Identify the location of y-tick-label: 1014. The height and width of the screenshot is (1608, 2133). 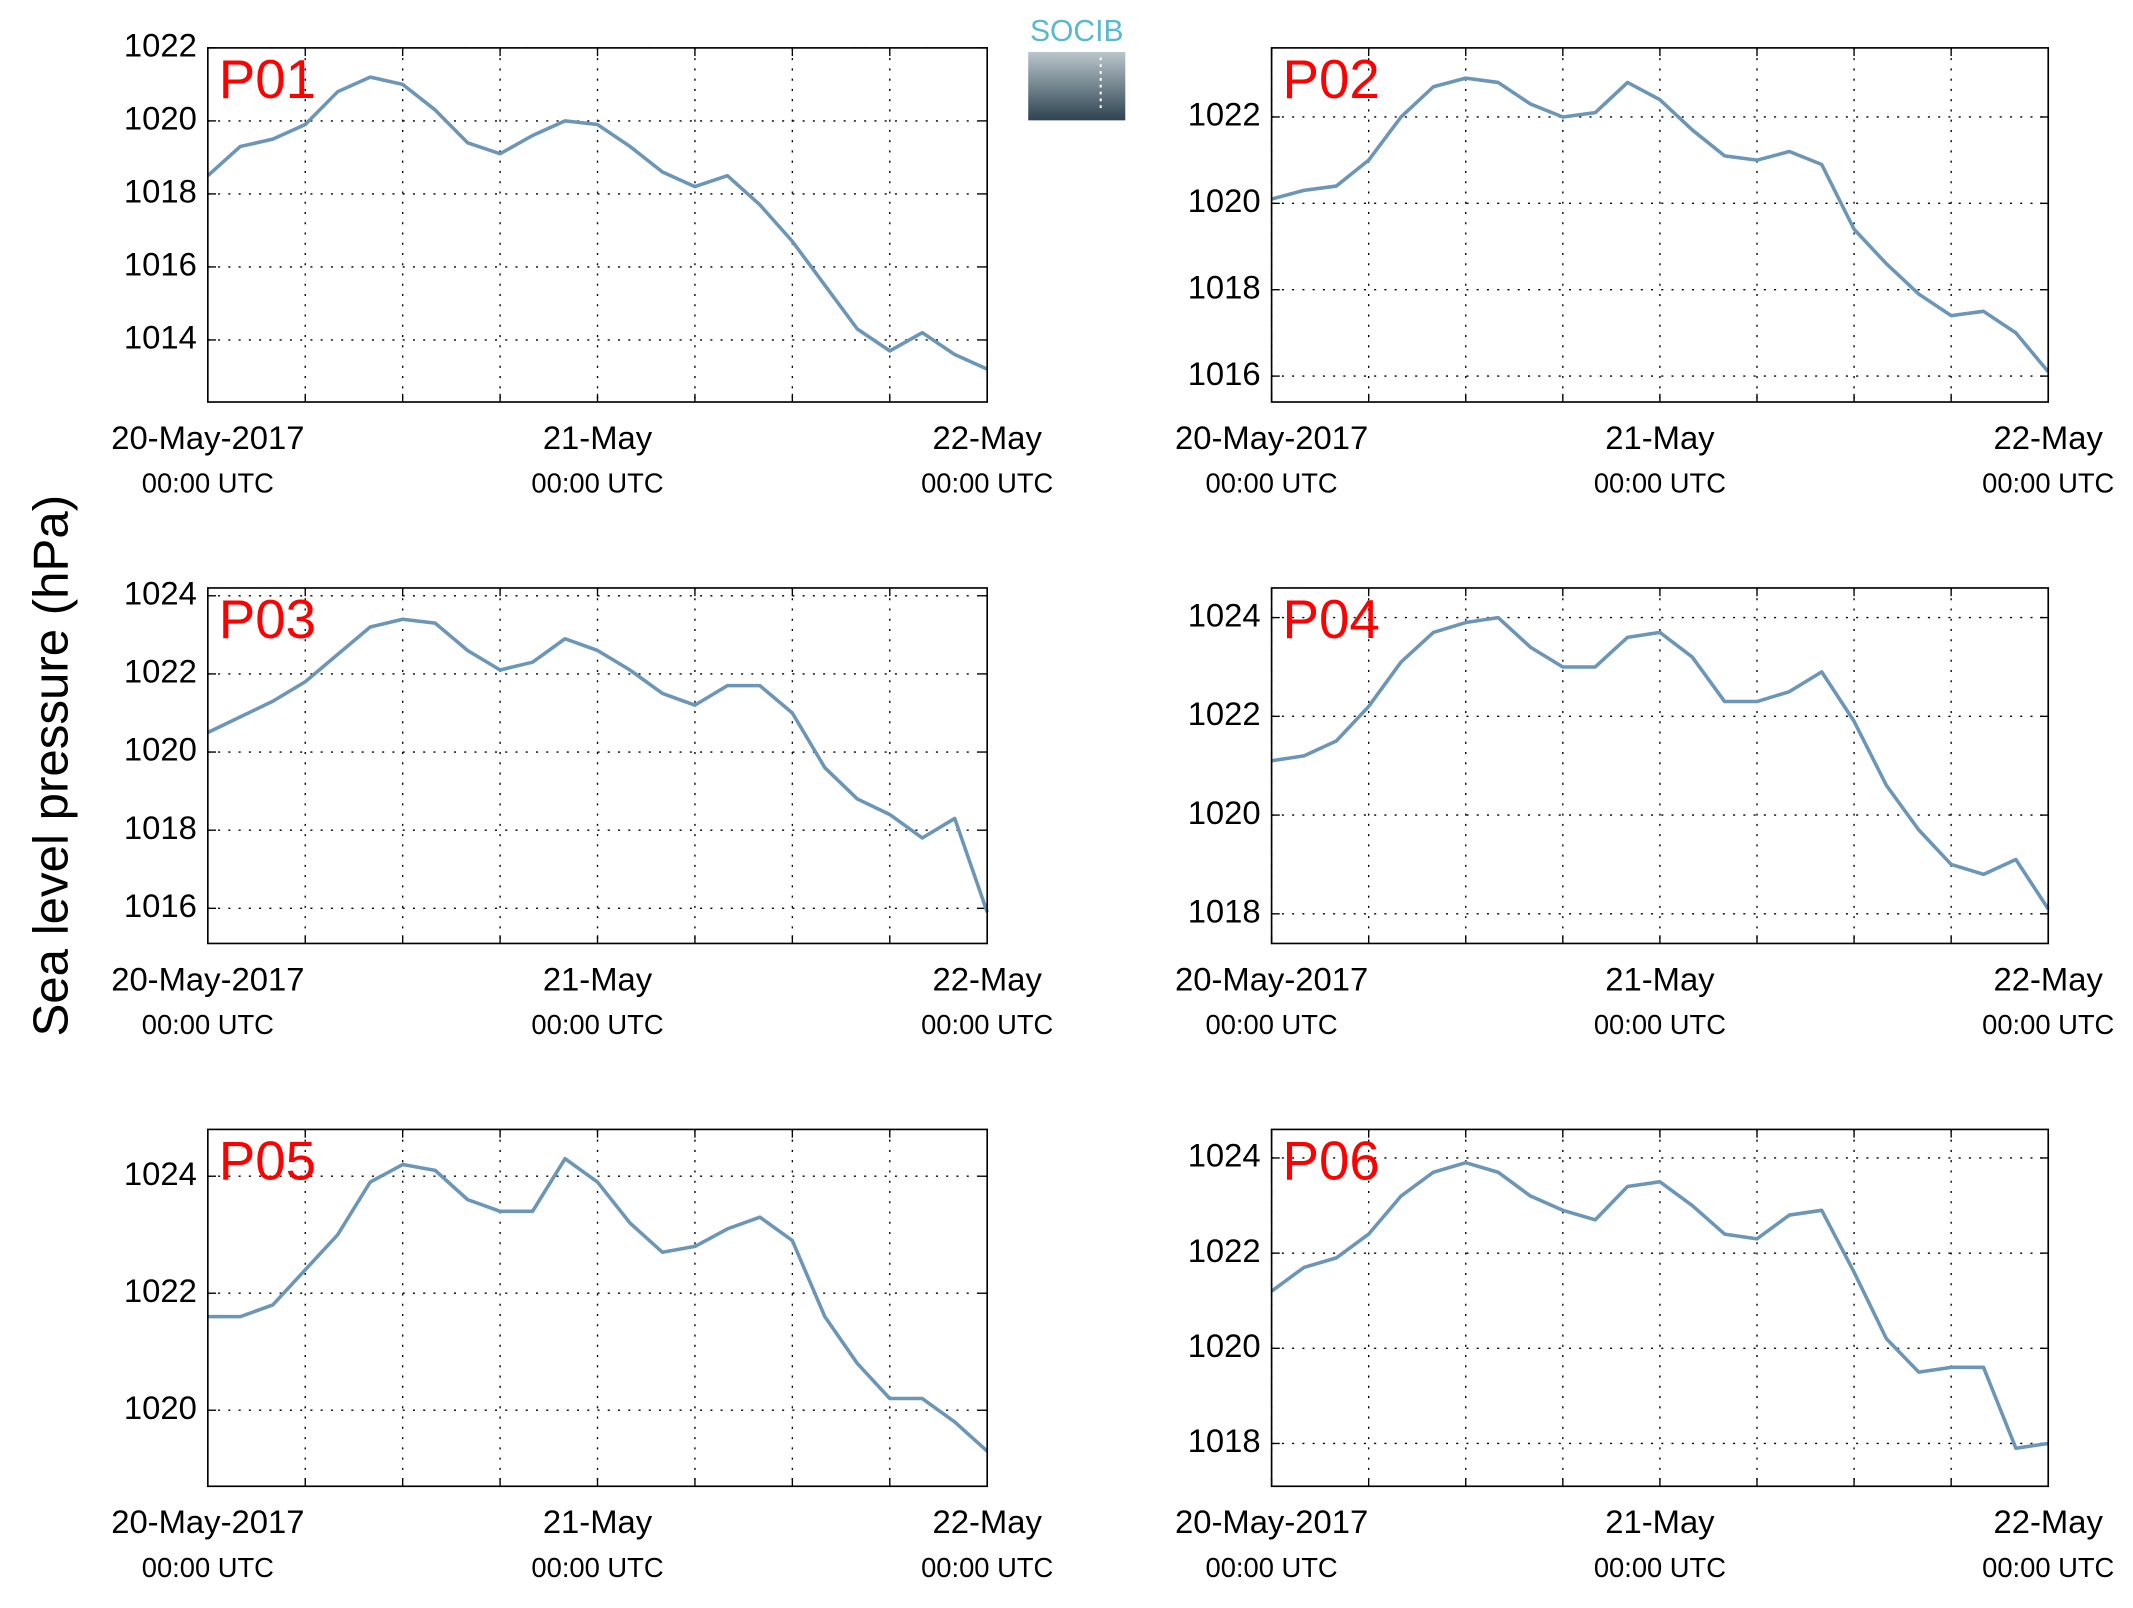
(160, 337).